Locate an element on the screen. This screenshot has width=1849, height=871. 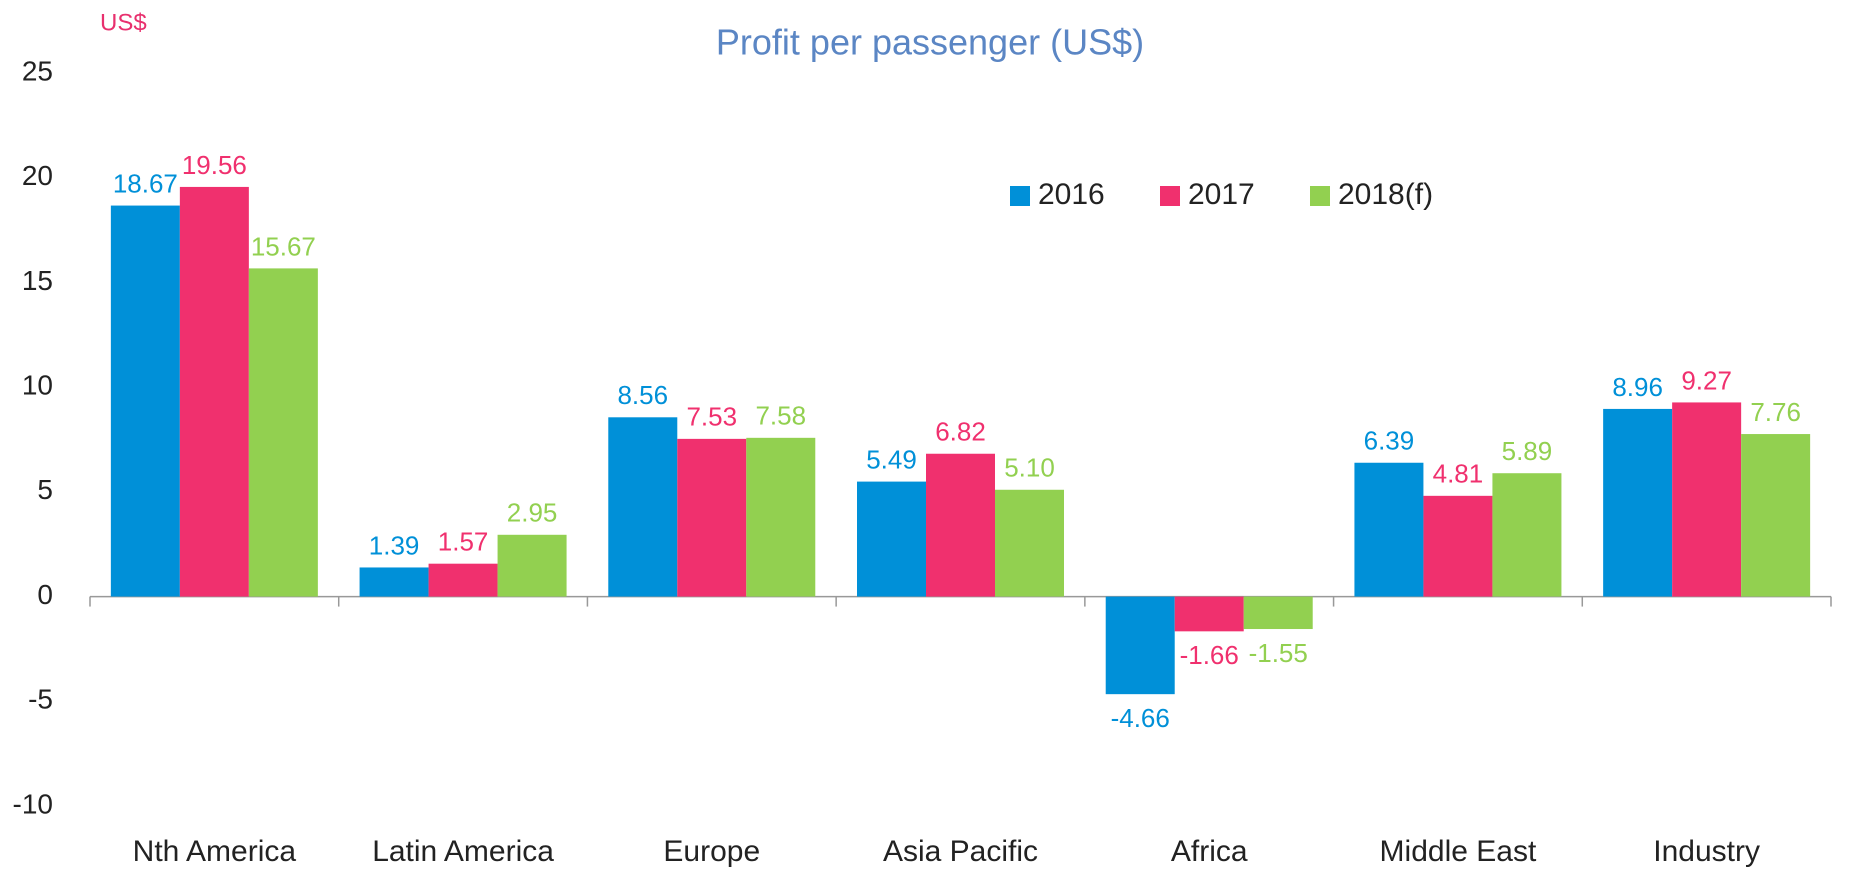
data-label: 19.56 is located at coordinates (214, 165).